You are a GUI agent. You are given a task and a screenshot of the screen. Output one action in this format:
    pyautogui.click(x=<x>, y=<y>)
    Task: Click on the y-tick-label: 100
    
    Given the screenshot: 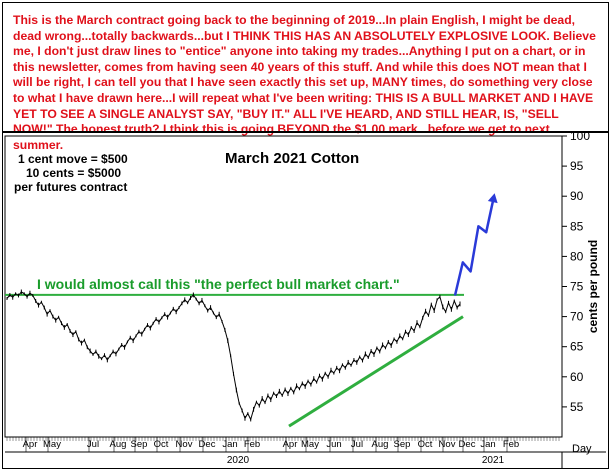 What is the action you would take?
    pyautogui.click(x=580, y=136)
    